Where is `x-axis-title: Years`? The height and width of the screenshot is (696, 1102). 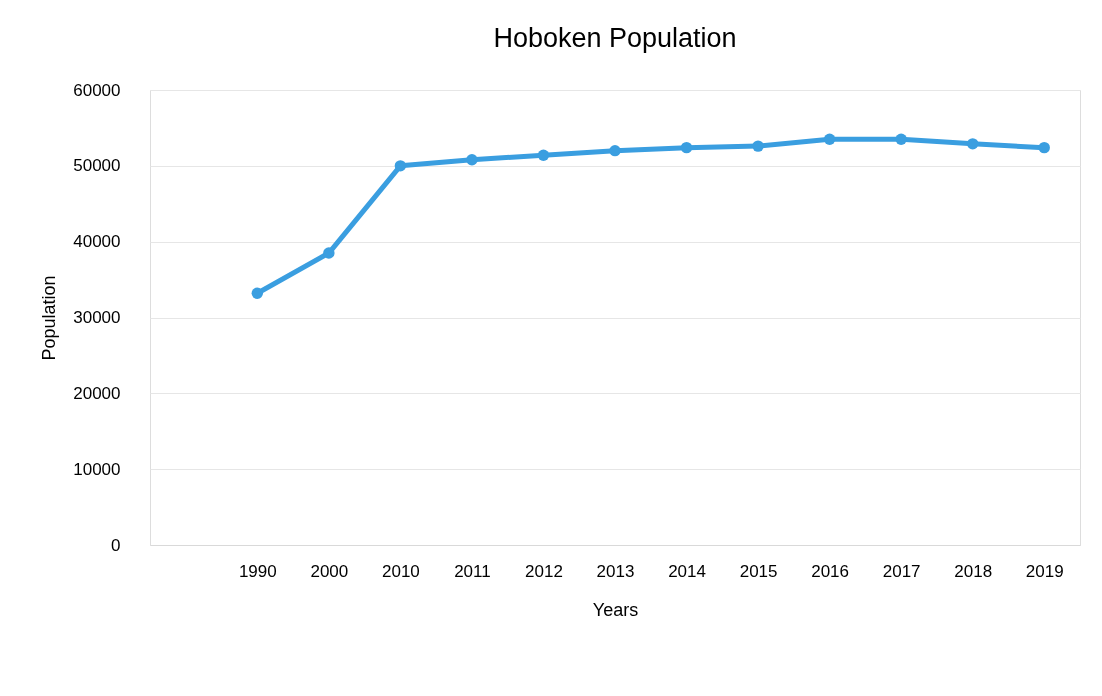
x-axis-title: Years is located at coordinates (615, 609).